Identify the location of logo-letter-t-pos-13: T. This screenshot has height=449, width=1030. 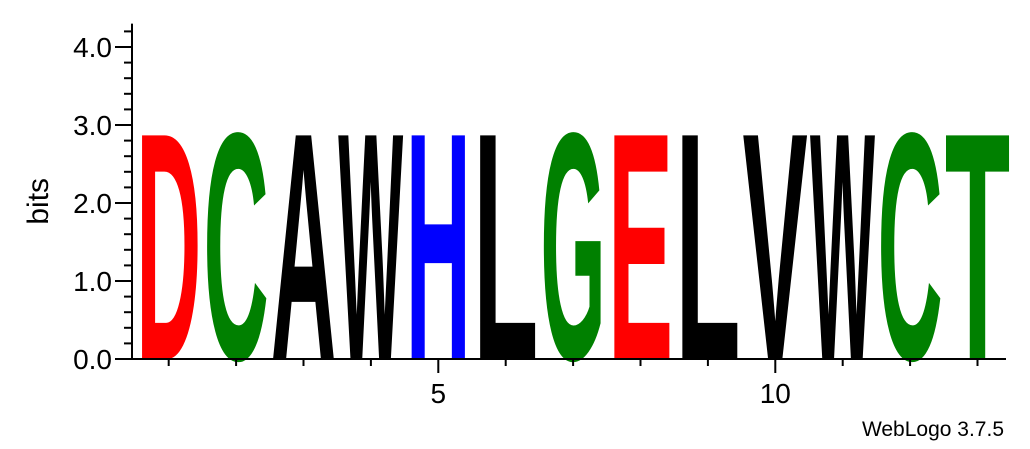
(977, 247).